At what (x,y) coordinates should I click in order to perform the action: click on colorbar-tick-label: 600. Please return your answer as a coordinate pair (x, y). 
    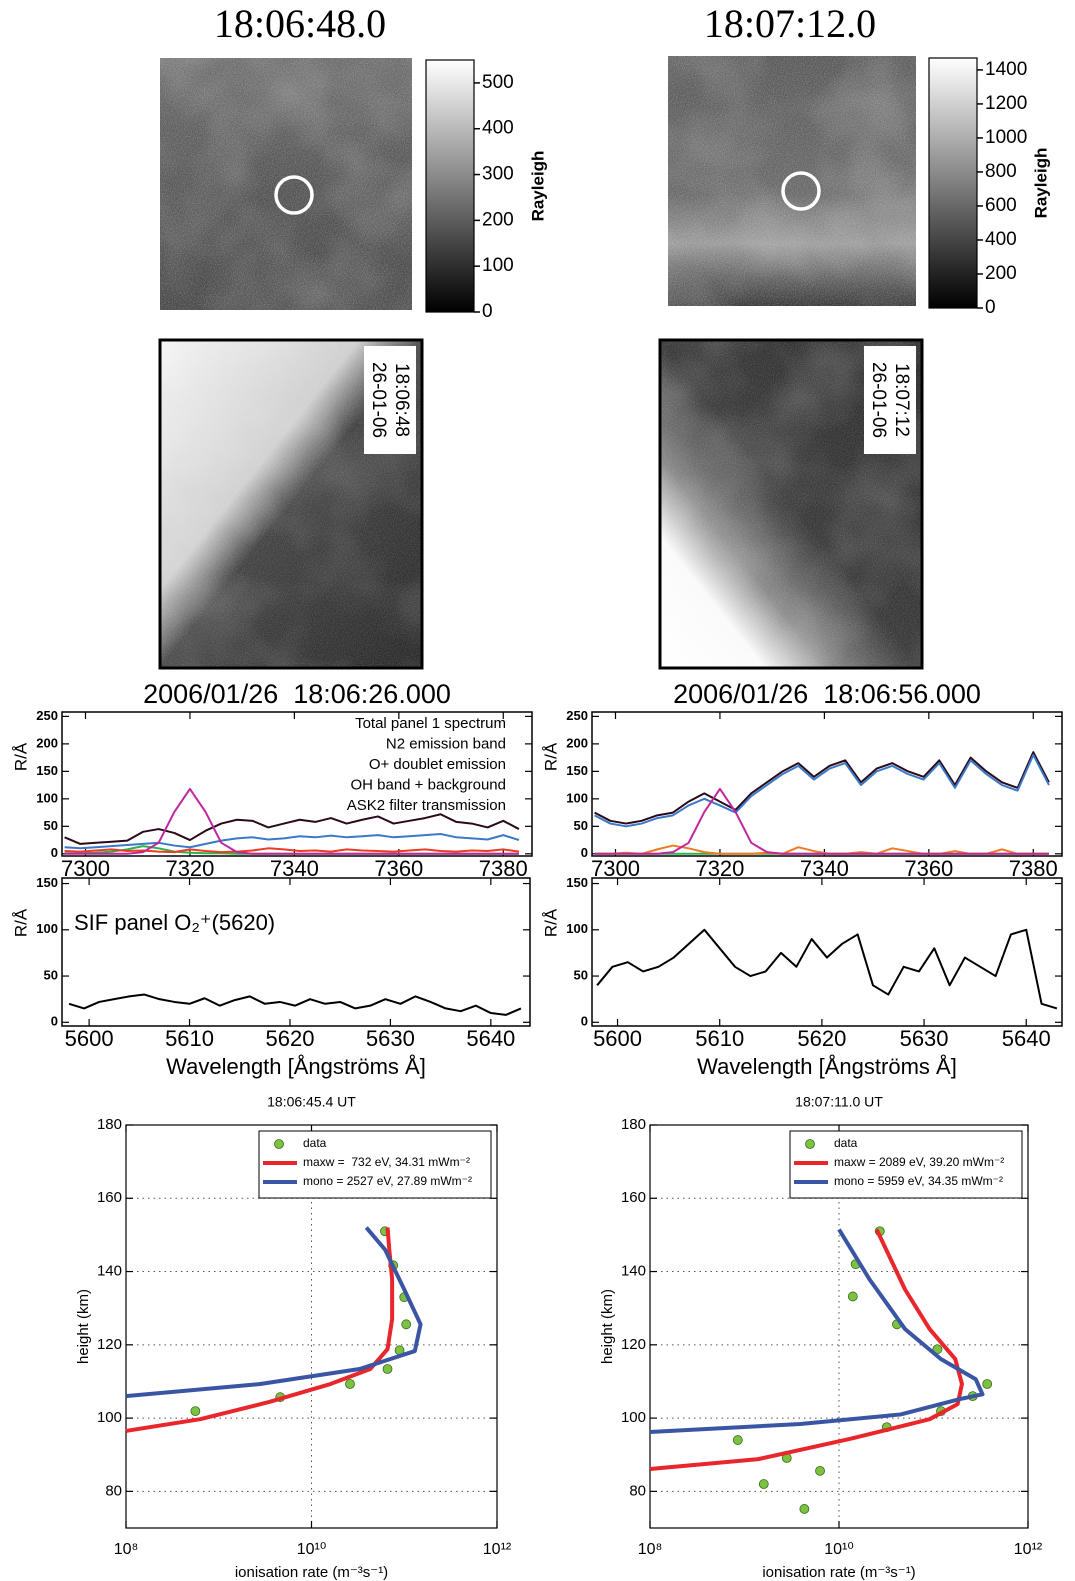
    Looking at the image, I should click on (1001, 205).